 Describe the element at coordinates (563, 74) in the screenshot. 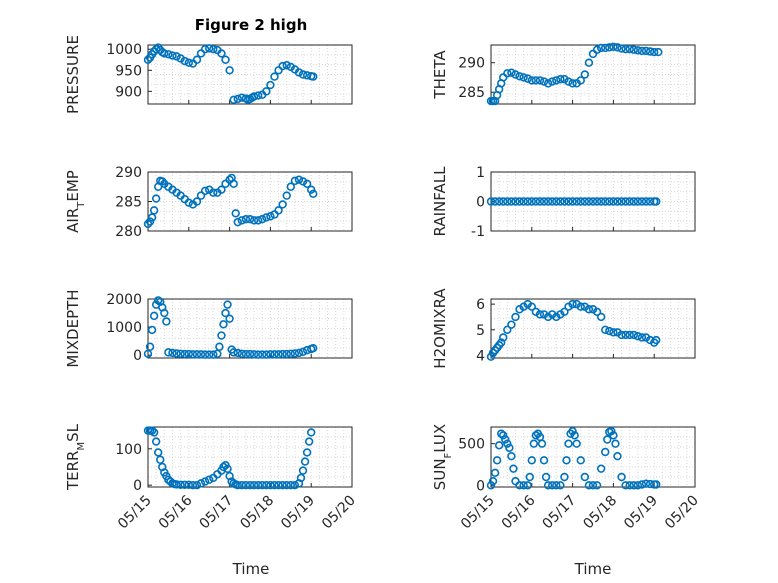

I see `subplot-theta: 290 285 THETA` at that location.